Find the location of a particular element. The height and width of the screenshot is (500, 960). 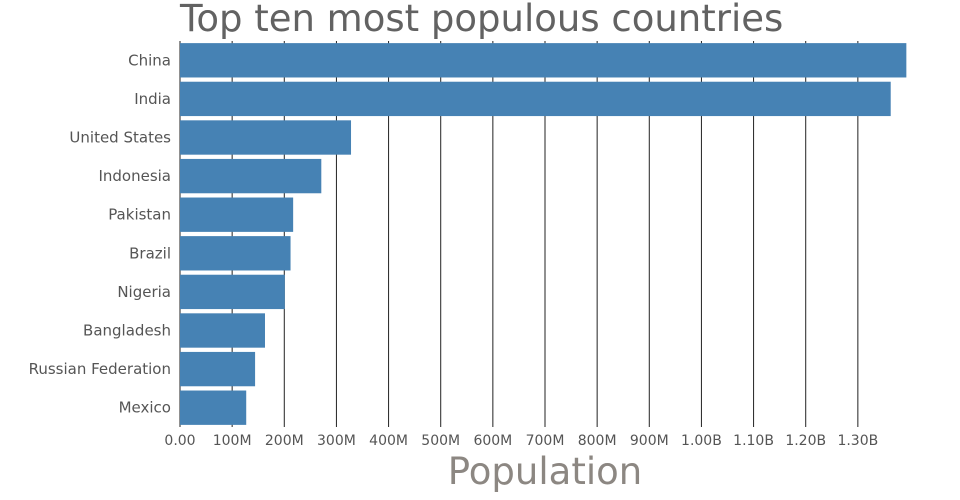

category-label: Pakistan is located at coordinates (139, 215).